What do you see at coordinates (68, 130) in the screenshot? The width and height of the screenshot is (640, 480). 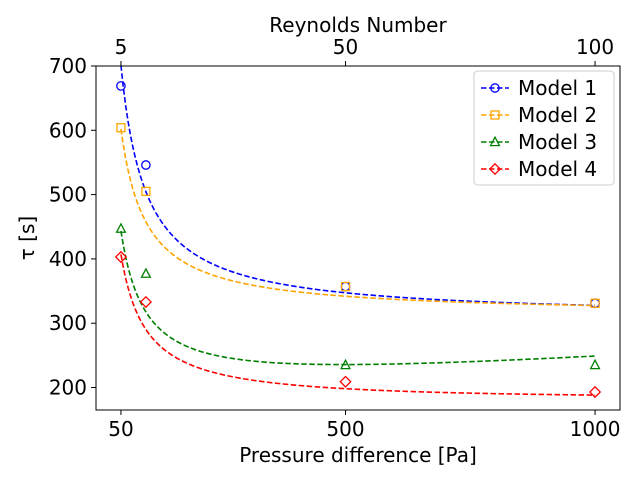 I see `y-tick-label: 600` at bounding box center [68, 130].